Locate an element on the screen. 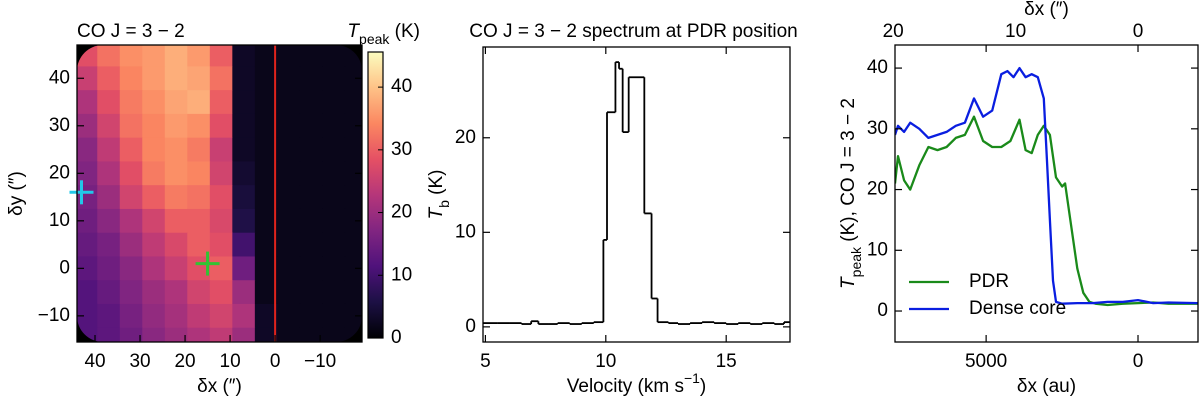 The image size is (1200, 399). y-tick-label: 0 is located at coordinates (470, 326).